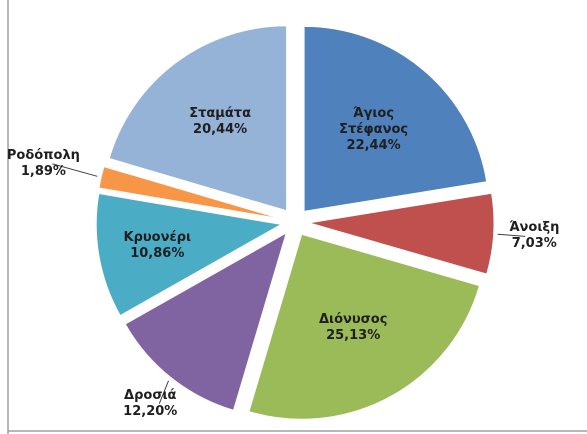 Image resolution: width=587 pixels, height=434 pixels. Describe the element at coordinates (374, 121) in the screenshot. I see `category: Άγιος Στέφανος` at that location.